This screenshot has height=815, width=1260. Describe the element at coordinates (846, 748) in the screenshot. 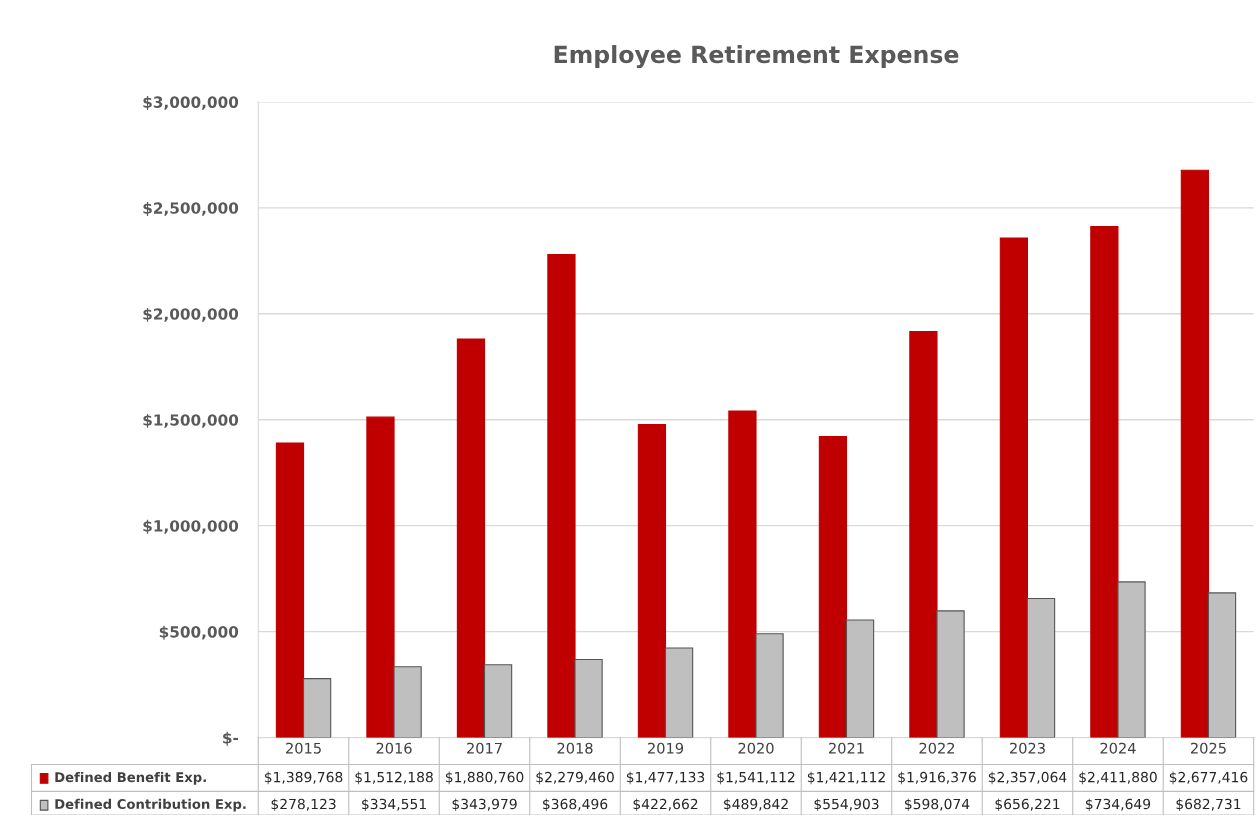

I see `x-tick-label: 2021` at that location.